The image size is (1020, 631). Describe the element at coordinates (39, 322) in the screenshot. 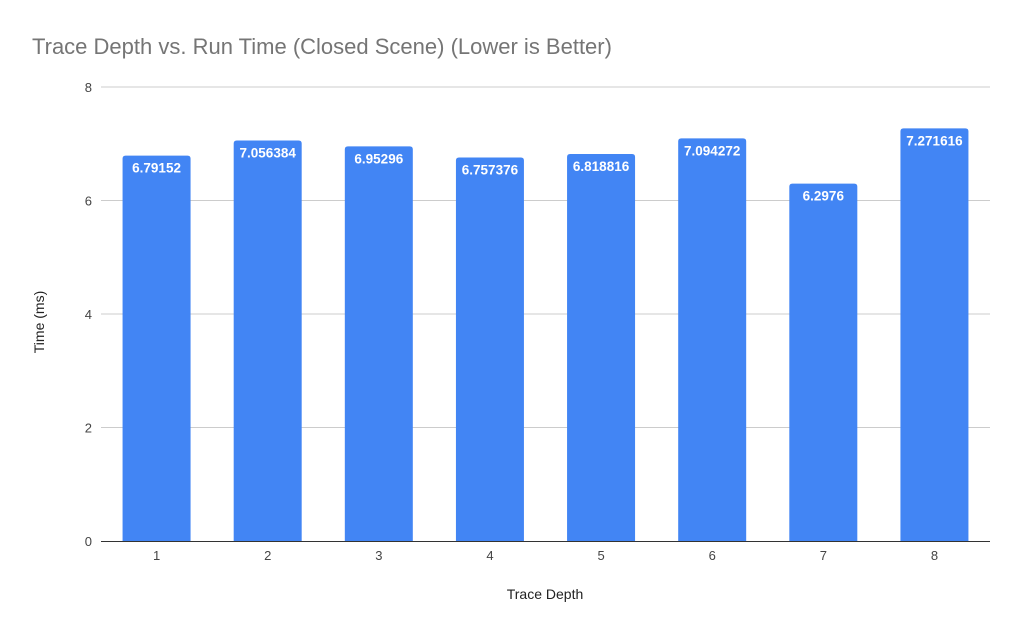

I see `y-axis-title: Time (ms)` at that location.